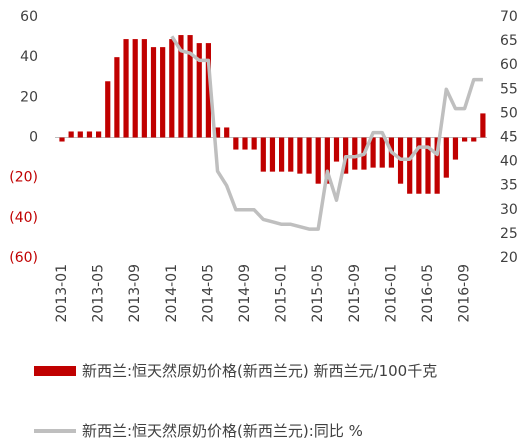 The height and width of the screenshot is (444, 529). What do you see at coordinates (62, 293) in the screenshot?
I see `x-tick-label: 2013-01` at bounding box center [62, 293].